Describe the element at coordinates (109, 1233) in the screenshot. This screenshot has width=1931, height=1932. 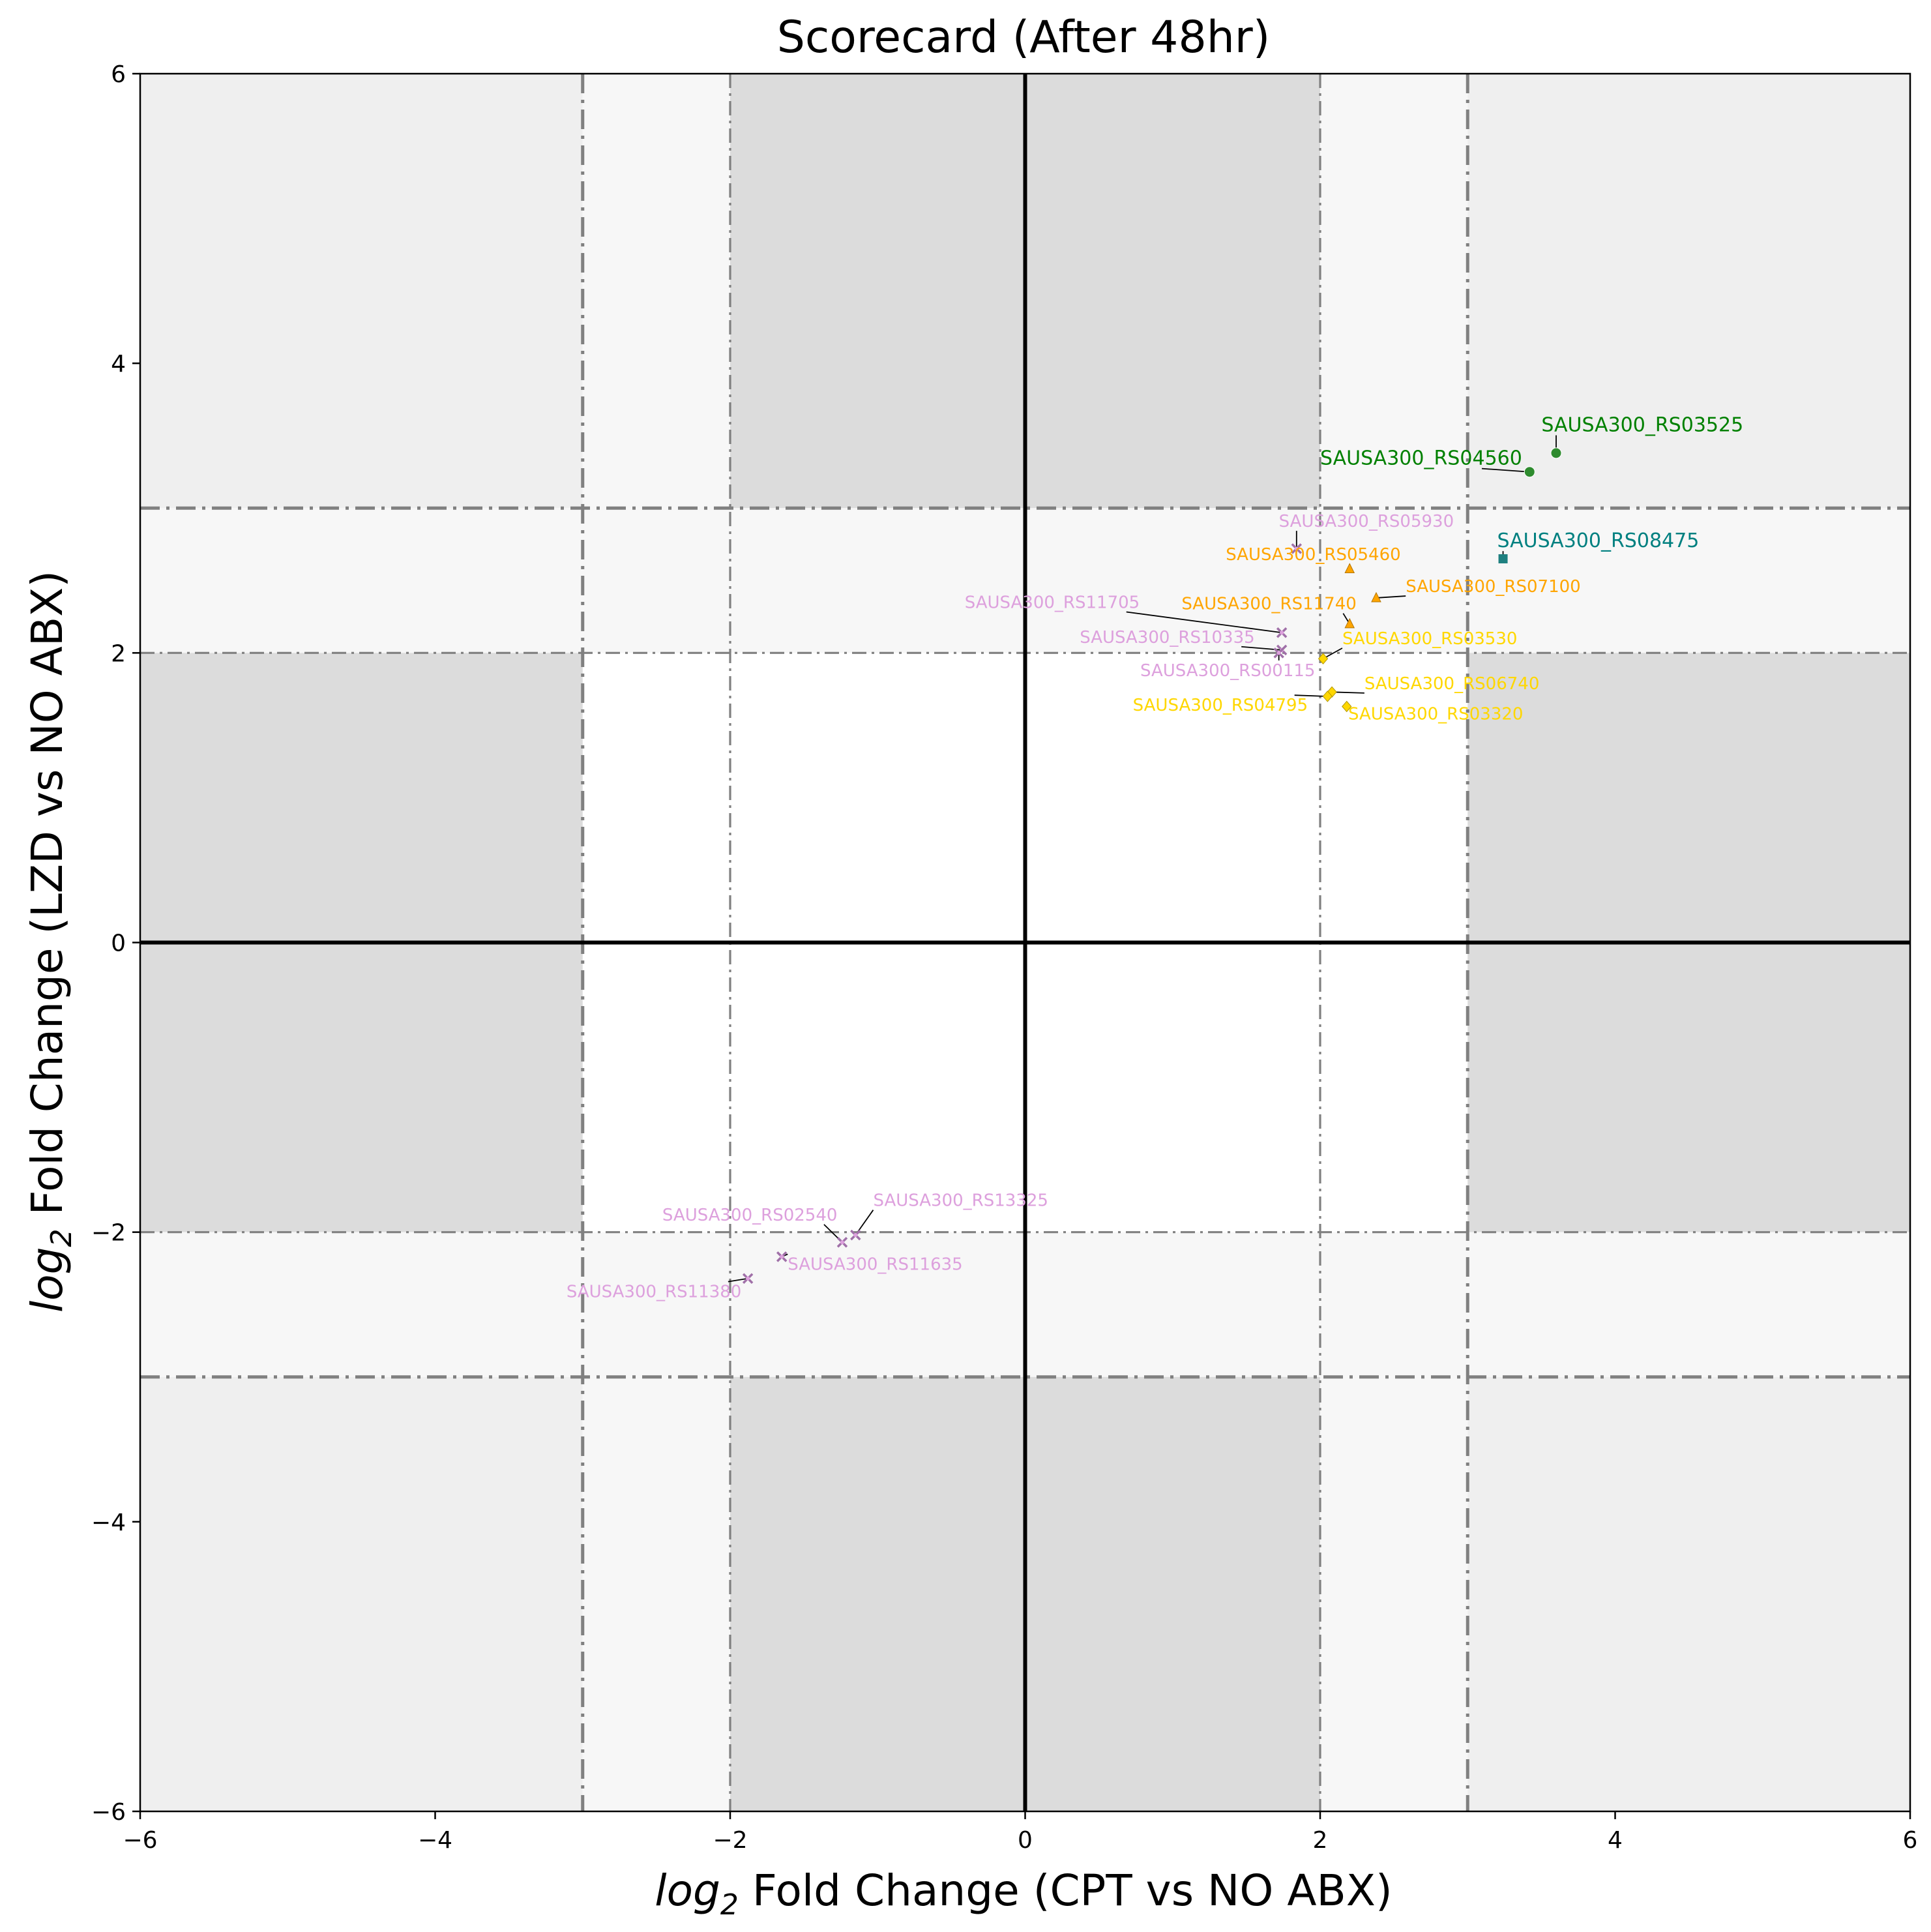
I see `y-tick-label: −2` at that location.